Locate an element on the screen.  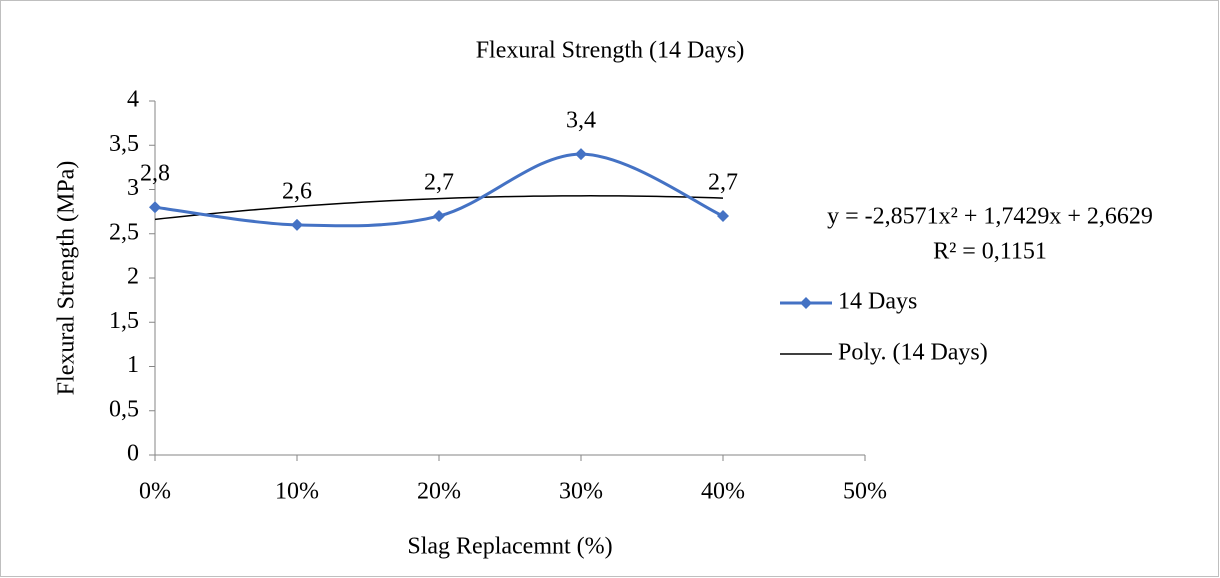
x-tick-label: 30% is located at coordinates (581, 492).